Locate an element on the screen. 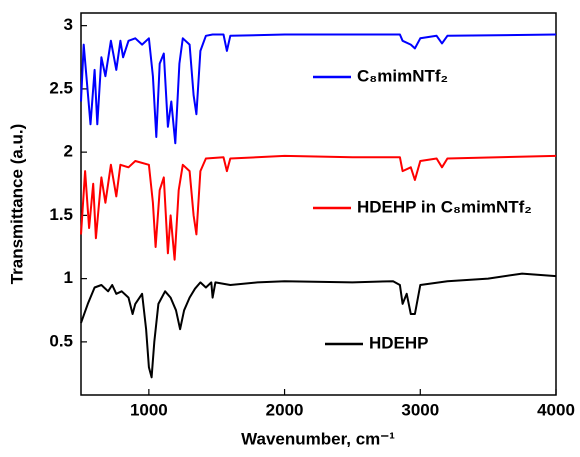 The width and height of the screenshot is (580, 457). y-tick-label: 2.5 is located at coordinates (61, 87).